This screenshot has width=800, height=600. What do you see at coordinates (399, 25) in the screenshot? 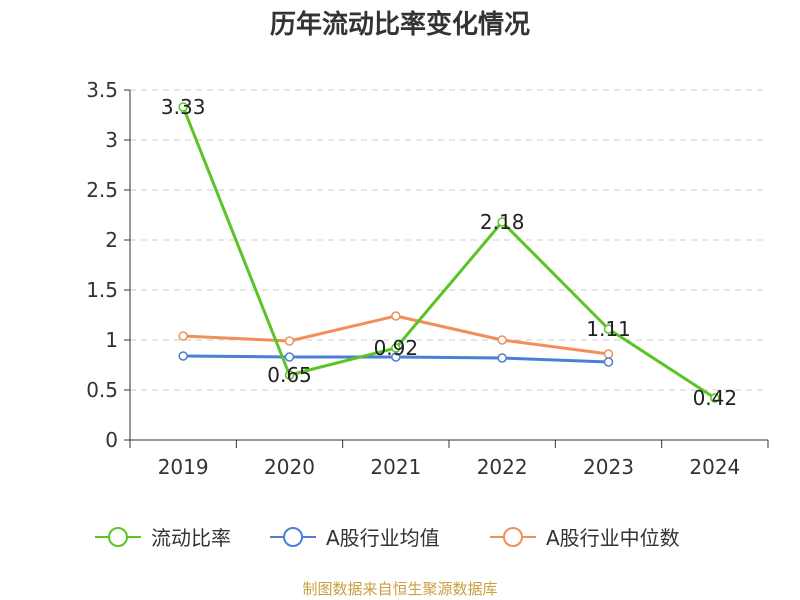
I see `chart-title: 历年流动比率变化情况` at bounding box center [399, 25].